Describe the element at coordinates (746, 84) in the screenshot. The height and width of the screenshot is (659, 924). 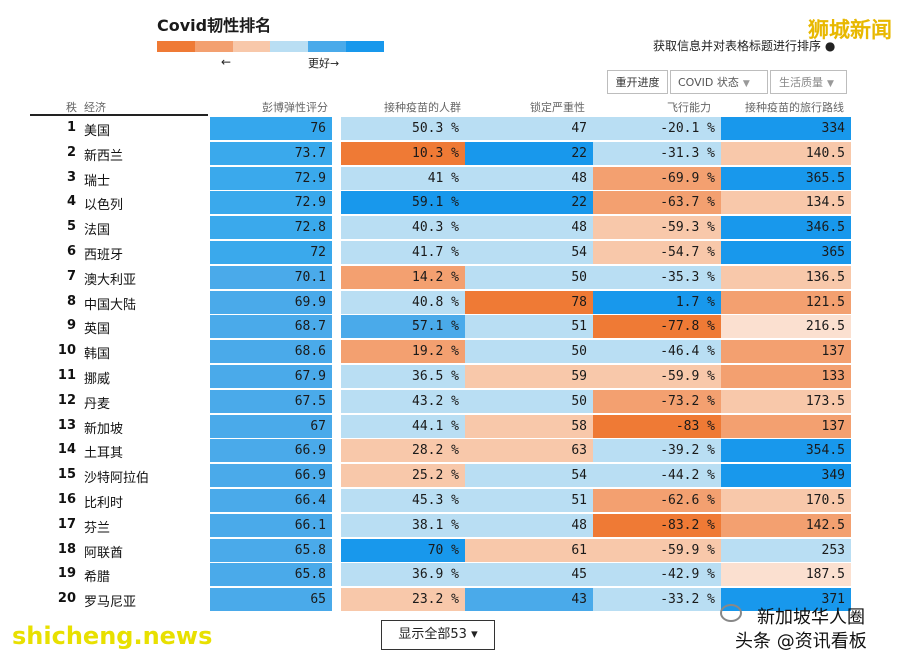
I see `caret-down-icon: ▼` at that location.